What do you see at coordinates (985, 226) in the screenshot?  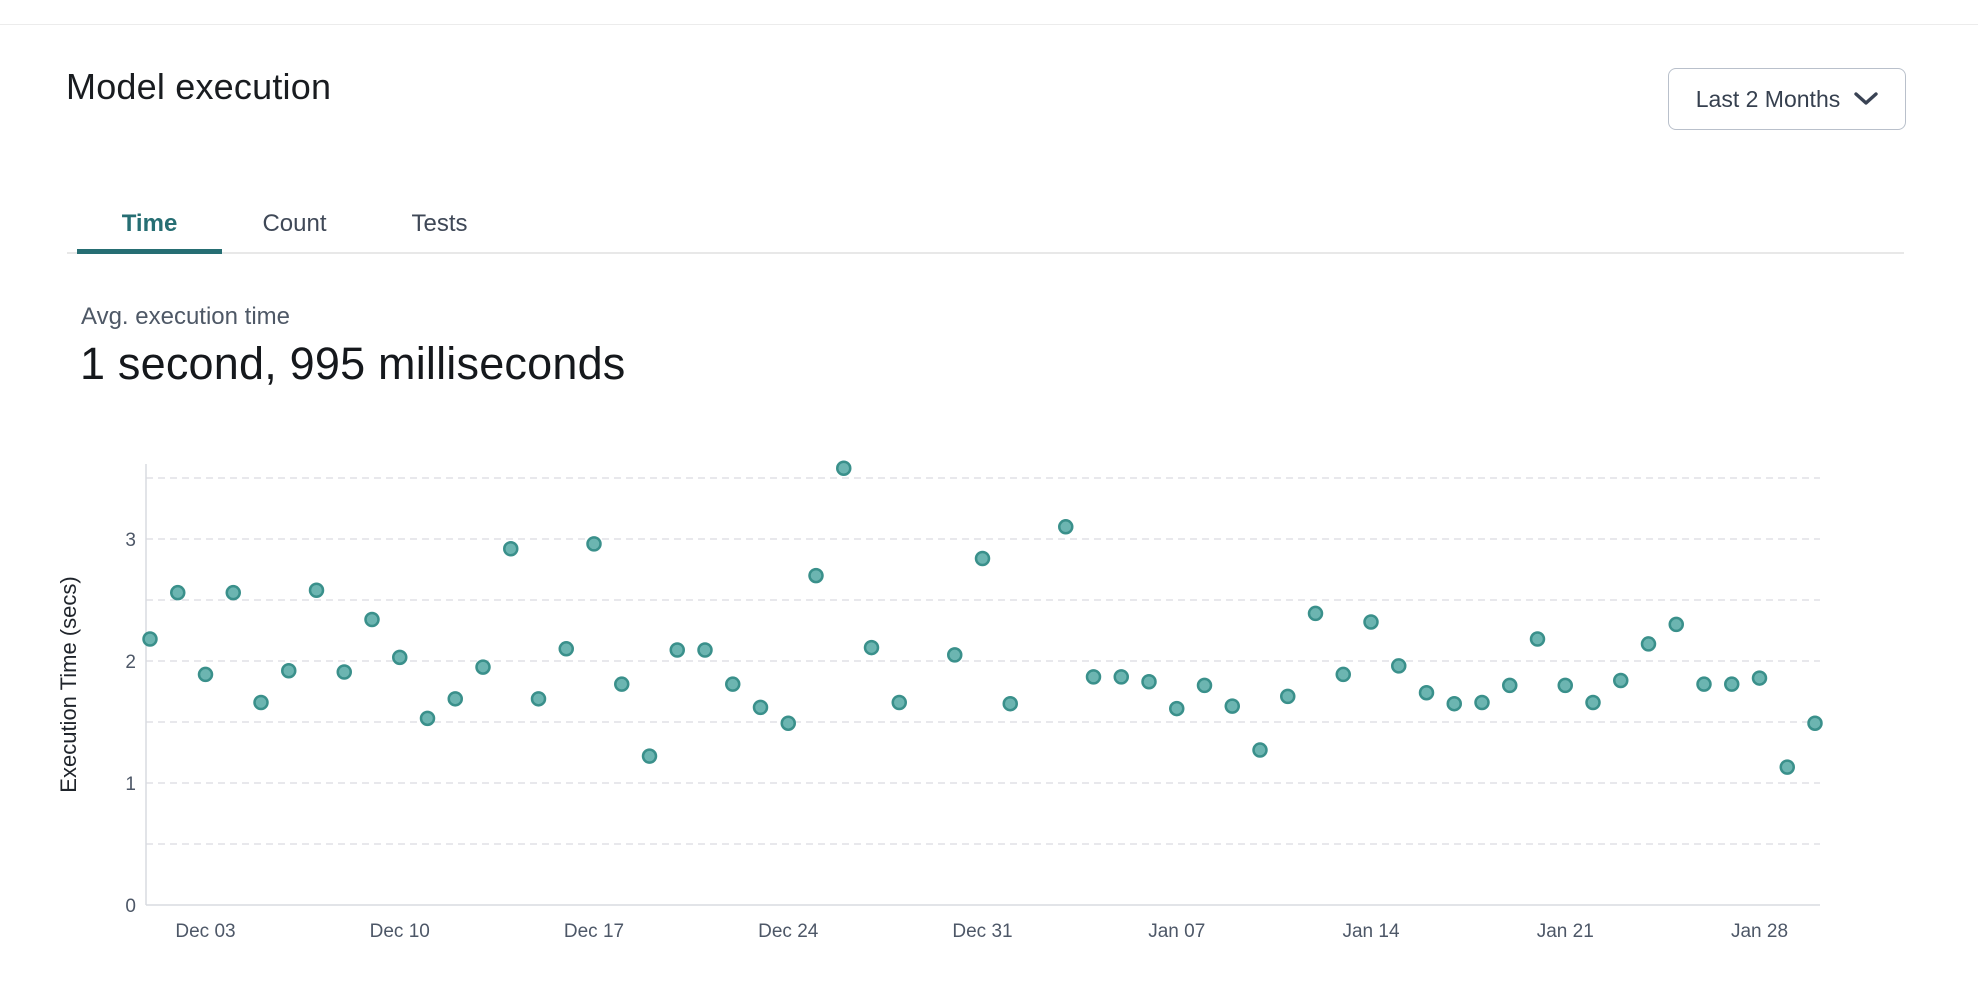 I see `tabs-bar: Time Count Tests` at bounding box center [985, 226].